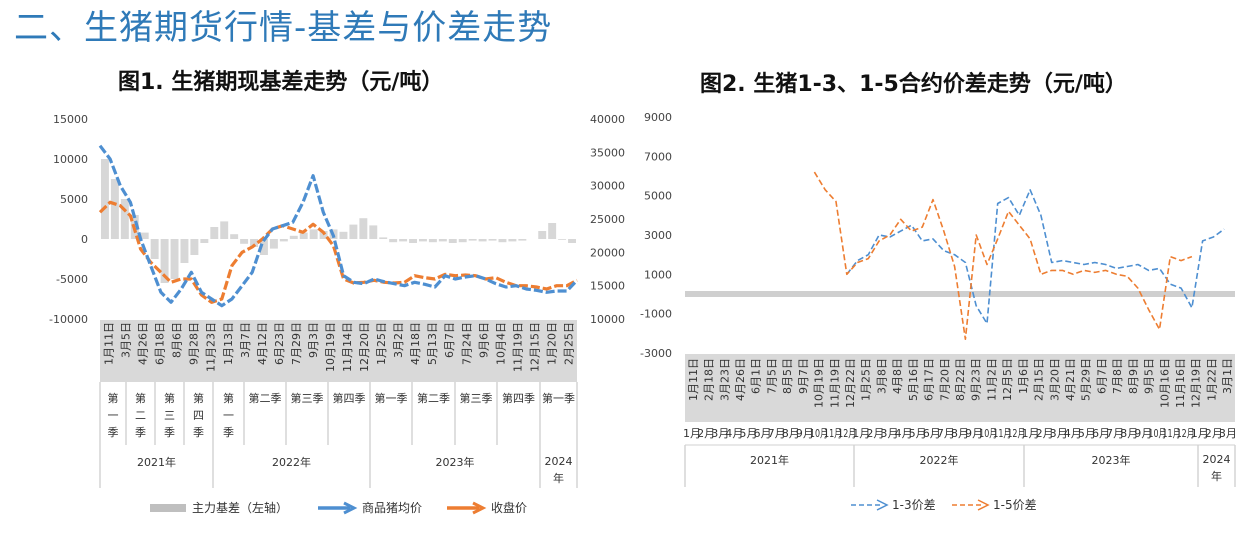  What do you see at coordinates (939, 460) in the screenshot?
I see `chart2-year-label: 2022年` at bounding box center [939, 460].